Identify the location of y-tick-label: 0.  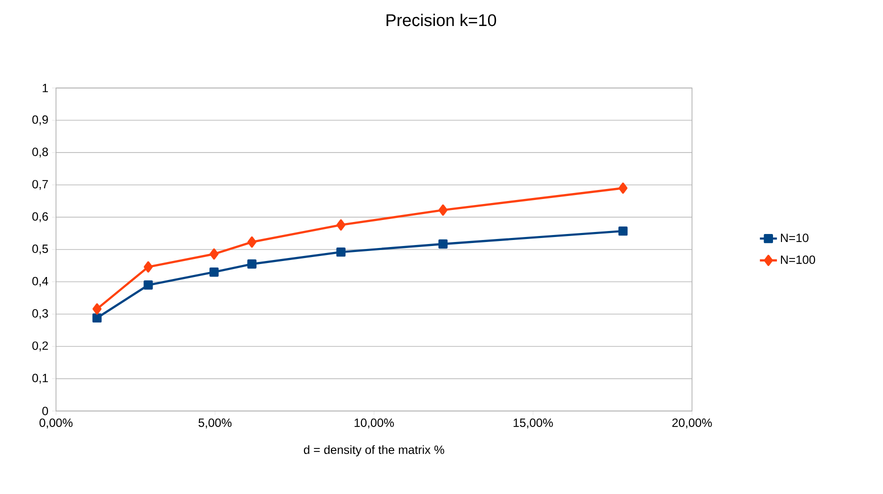
(45, 411).